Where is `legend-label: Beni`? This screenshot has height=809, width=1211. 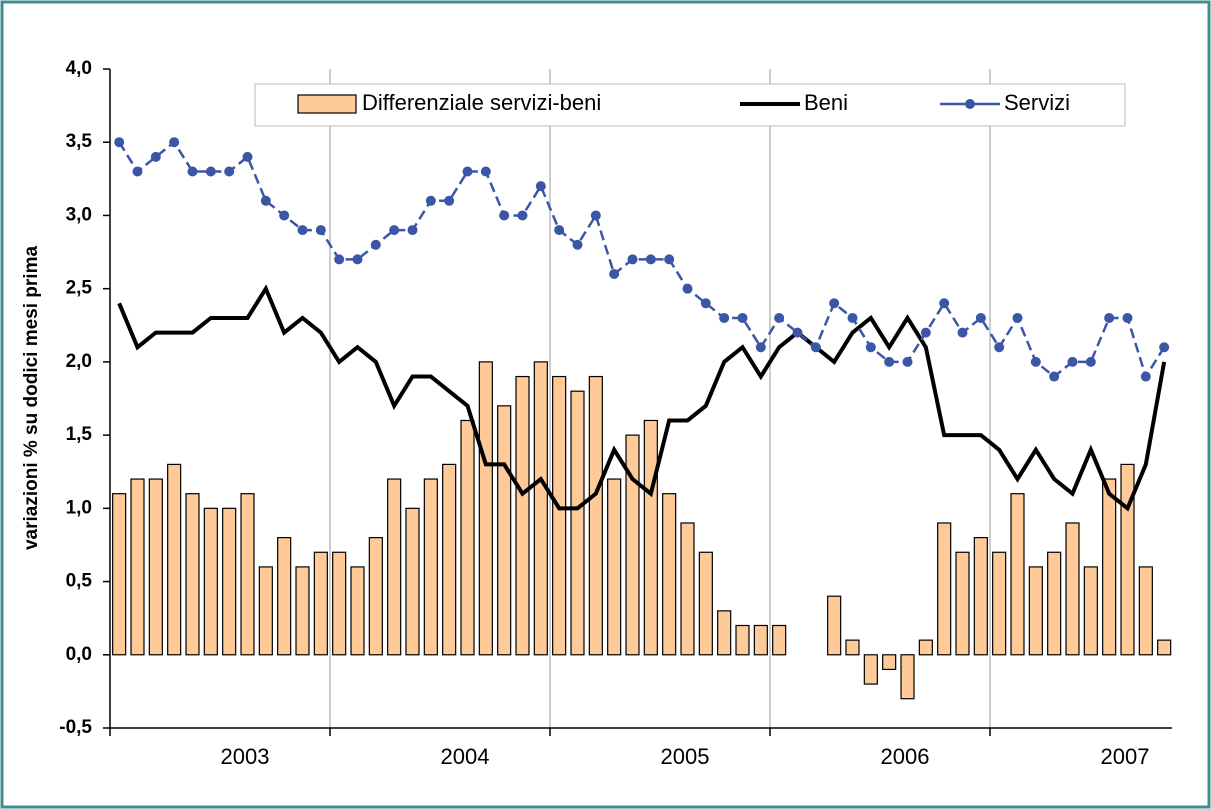
legend-label: Beni is located at coordinates (826, 102).